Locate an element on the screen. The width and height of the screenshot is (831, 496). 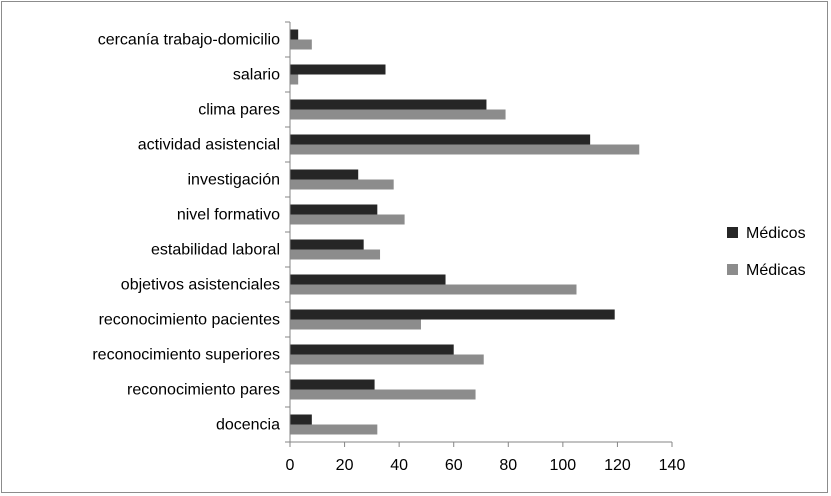
x-tick-marks: 0 20 40 60 80 100 120 140 is located at coordinates (486, 458).